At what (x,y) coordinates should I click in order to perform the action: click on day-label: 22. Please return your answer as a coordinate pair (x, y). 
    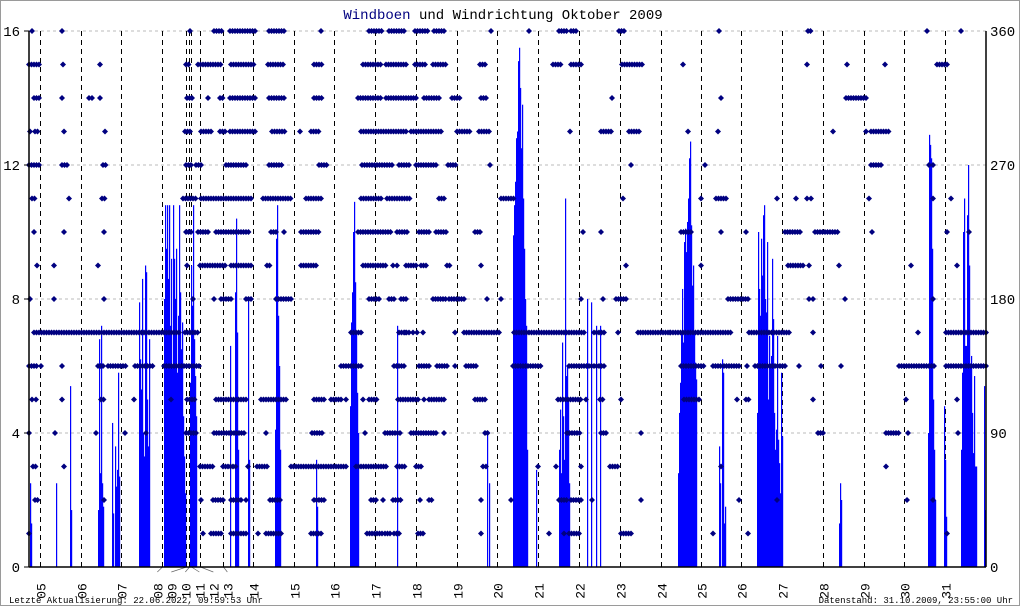
    Looking at the image, I should click on (581, 591).